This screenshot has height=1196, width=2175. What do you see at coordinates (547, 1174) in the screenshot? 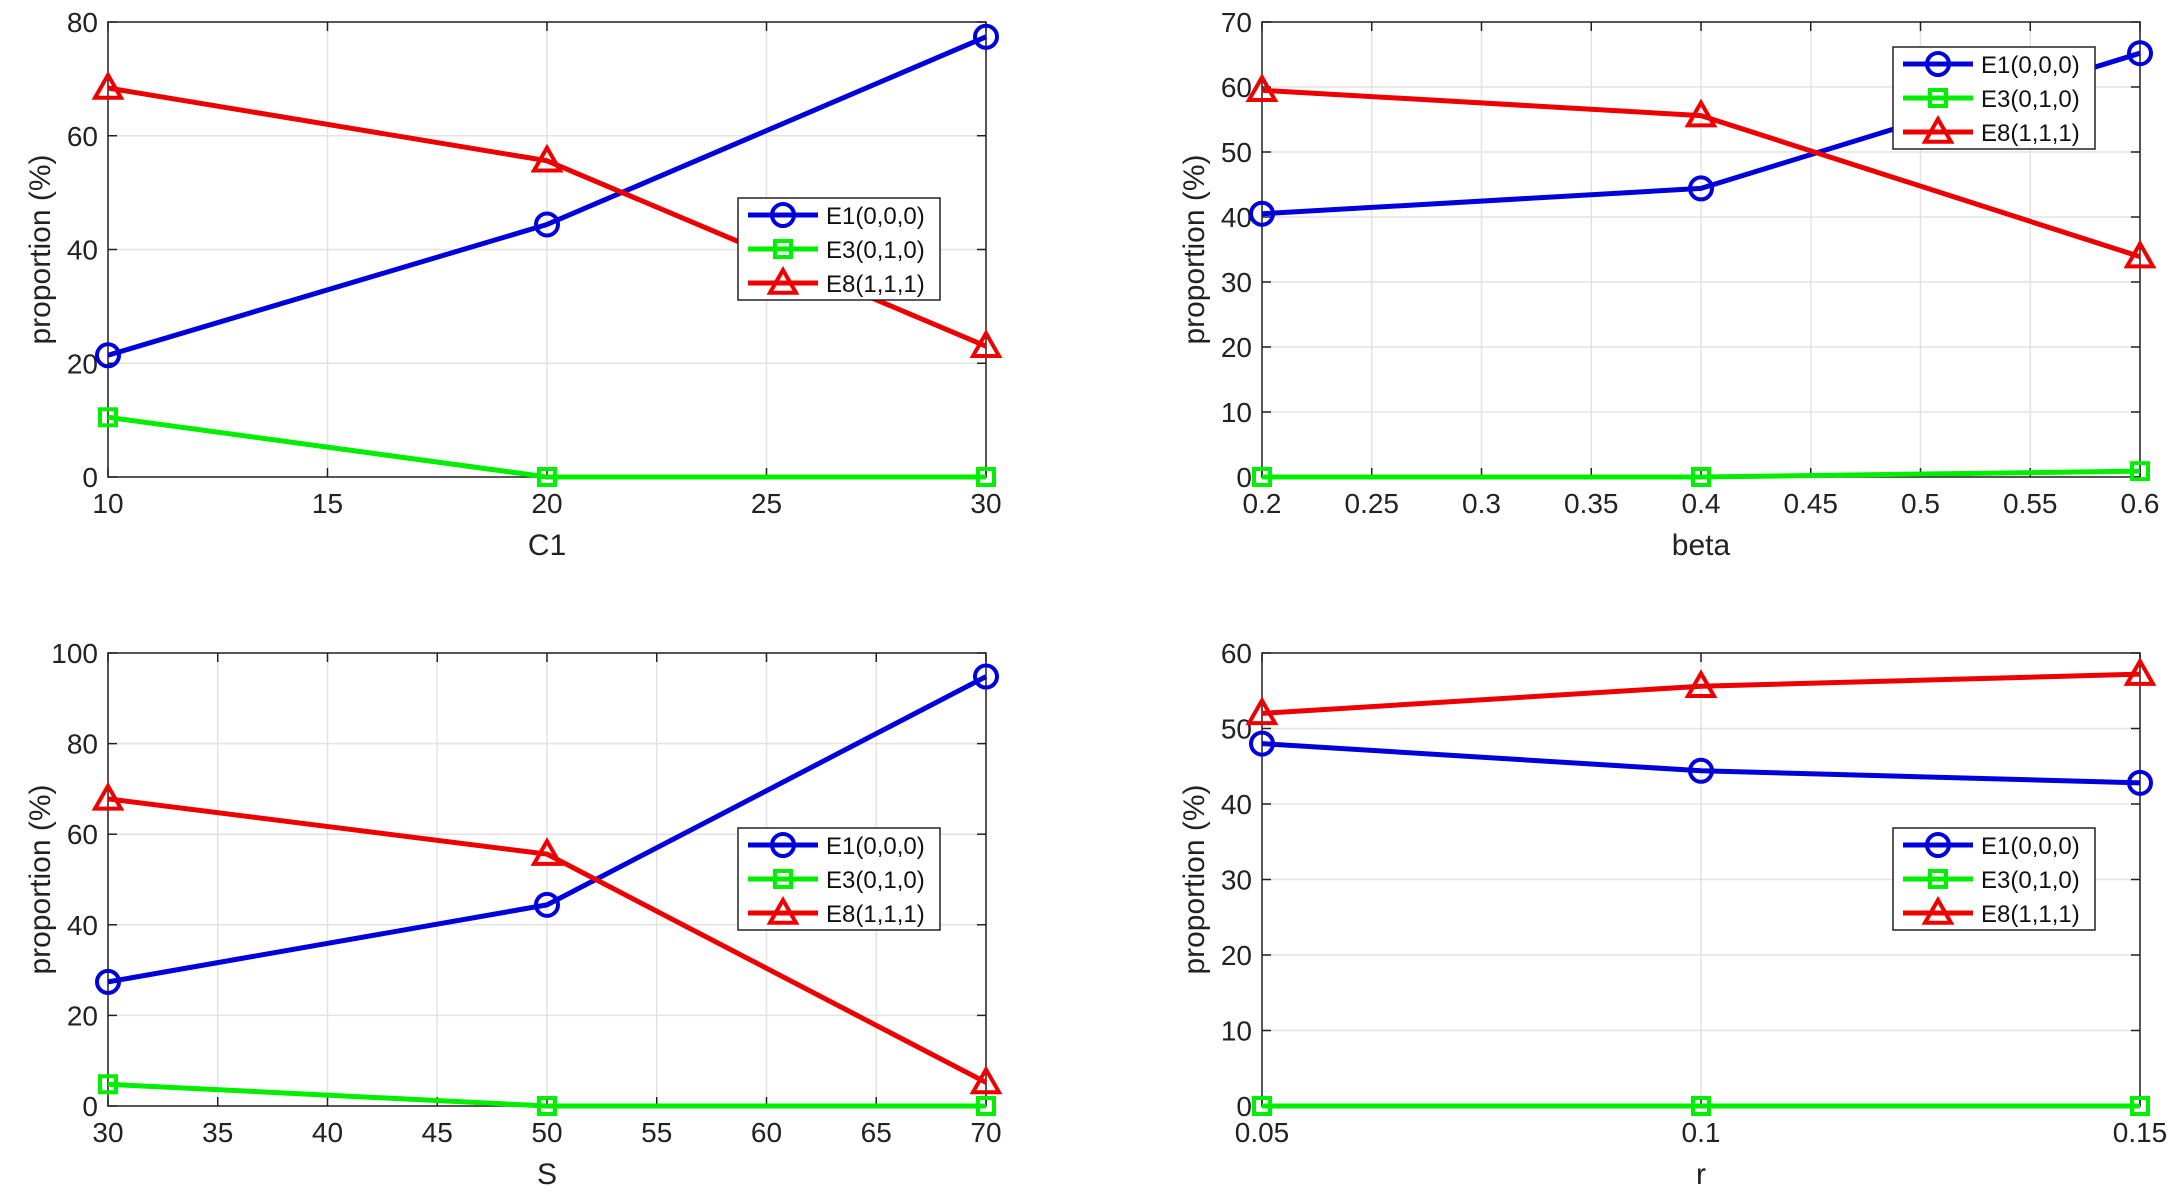
I see `x-axis-label: S` at bounding box center [547, 1174].